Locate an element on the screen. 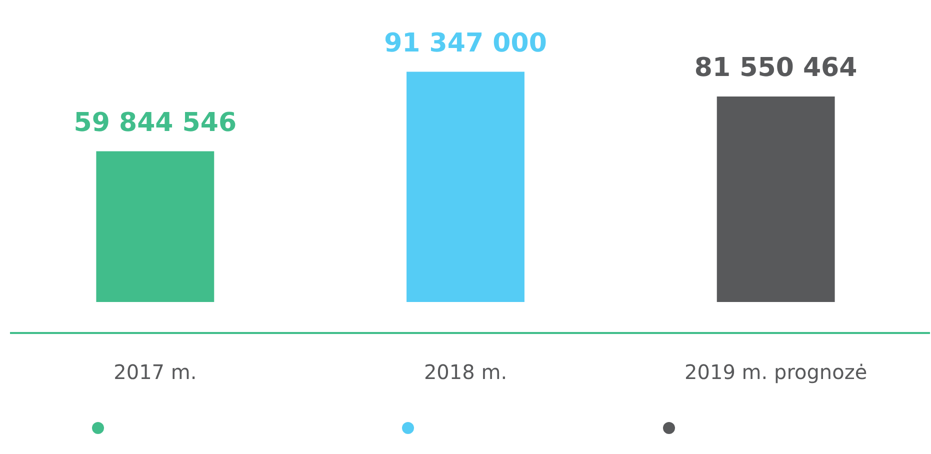 The height and width of the screenshot is (454, 931). data-label: 59 844 546 is located at coordinates (155, 123).